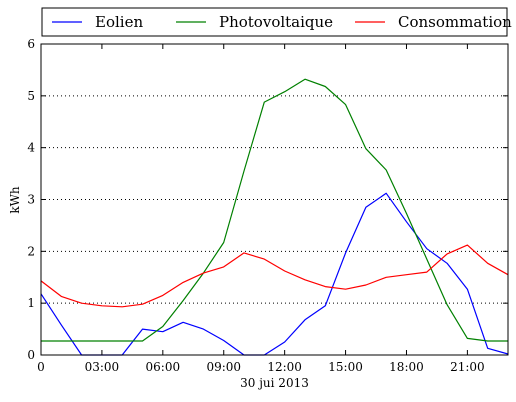 The height and width of the screenshot is (402, 516). I want to click on legend-entry-consommation: Consommation, so click(433, 22).